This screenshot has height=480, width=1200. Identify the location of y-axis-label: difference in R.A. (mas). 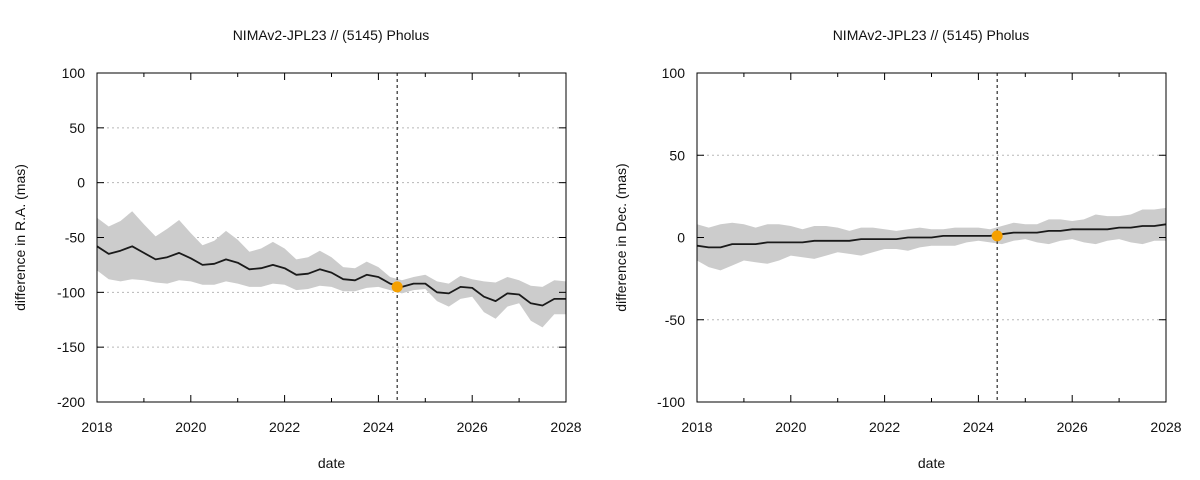
(20, 237).